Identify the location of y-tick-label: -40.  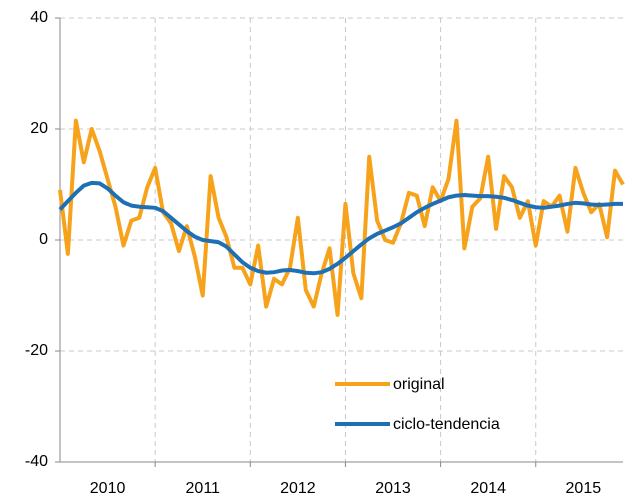
(36, 461).